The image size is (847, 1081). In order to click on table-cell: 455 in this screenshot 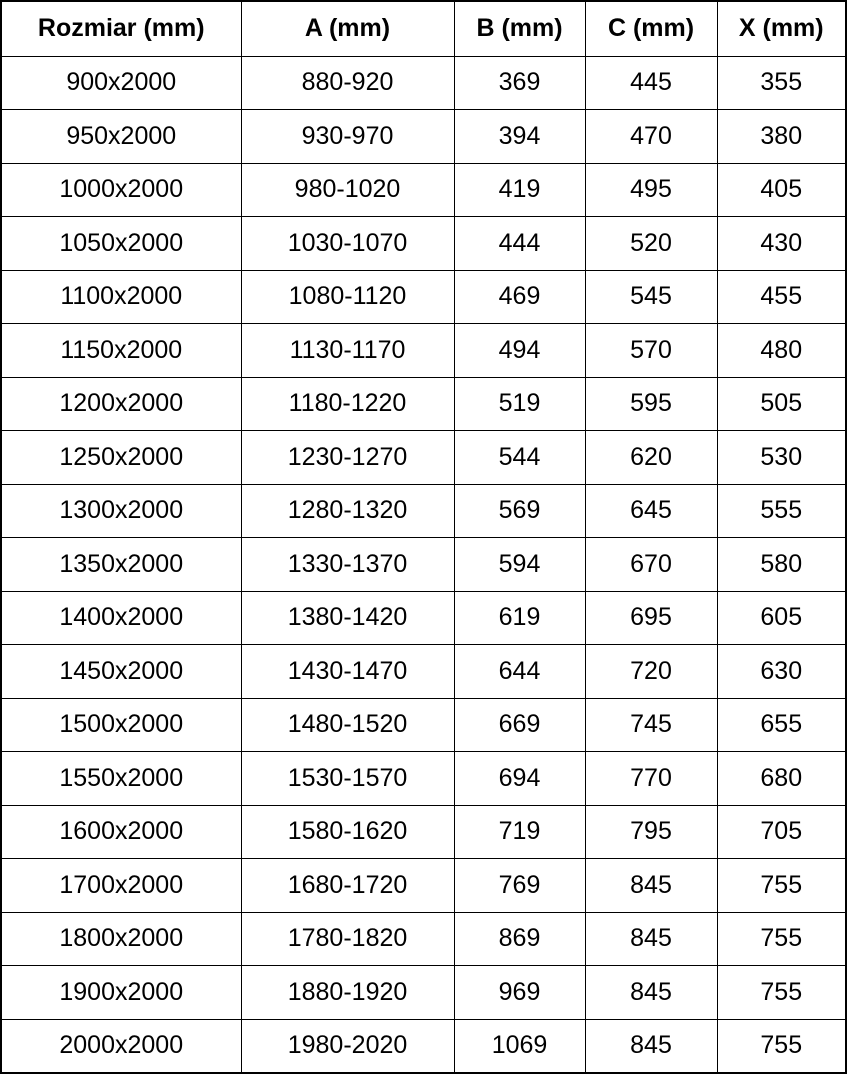, I will do `click(781, 296)`.